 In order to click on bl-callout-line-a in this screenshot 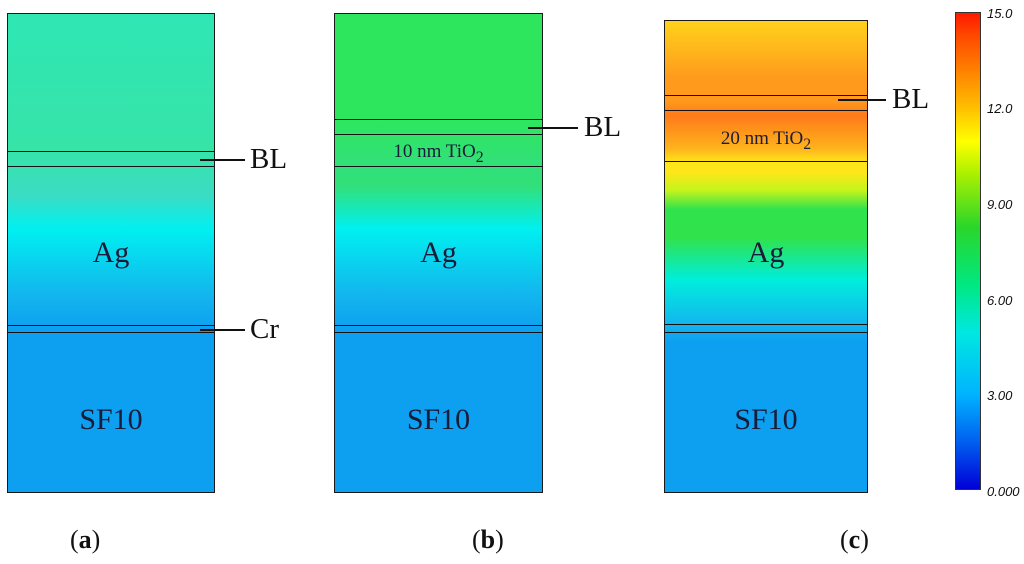, I will do `click(222, 160)`.